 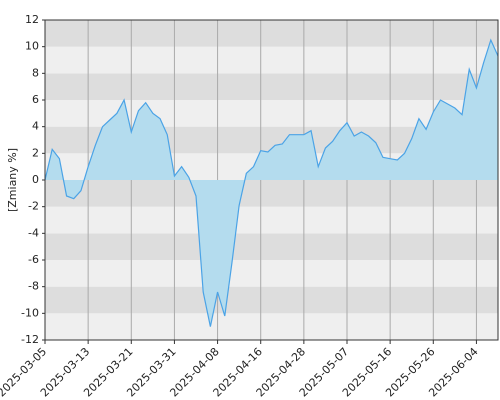 What do you see at coordinates (33, 206) in the screenshot?
I see `y-tick-label: -2` at bounding box center [33, 206].